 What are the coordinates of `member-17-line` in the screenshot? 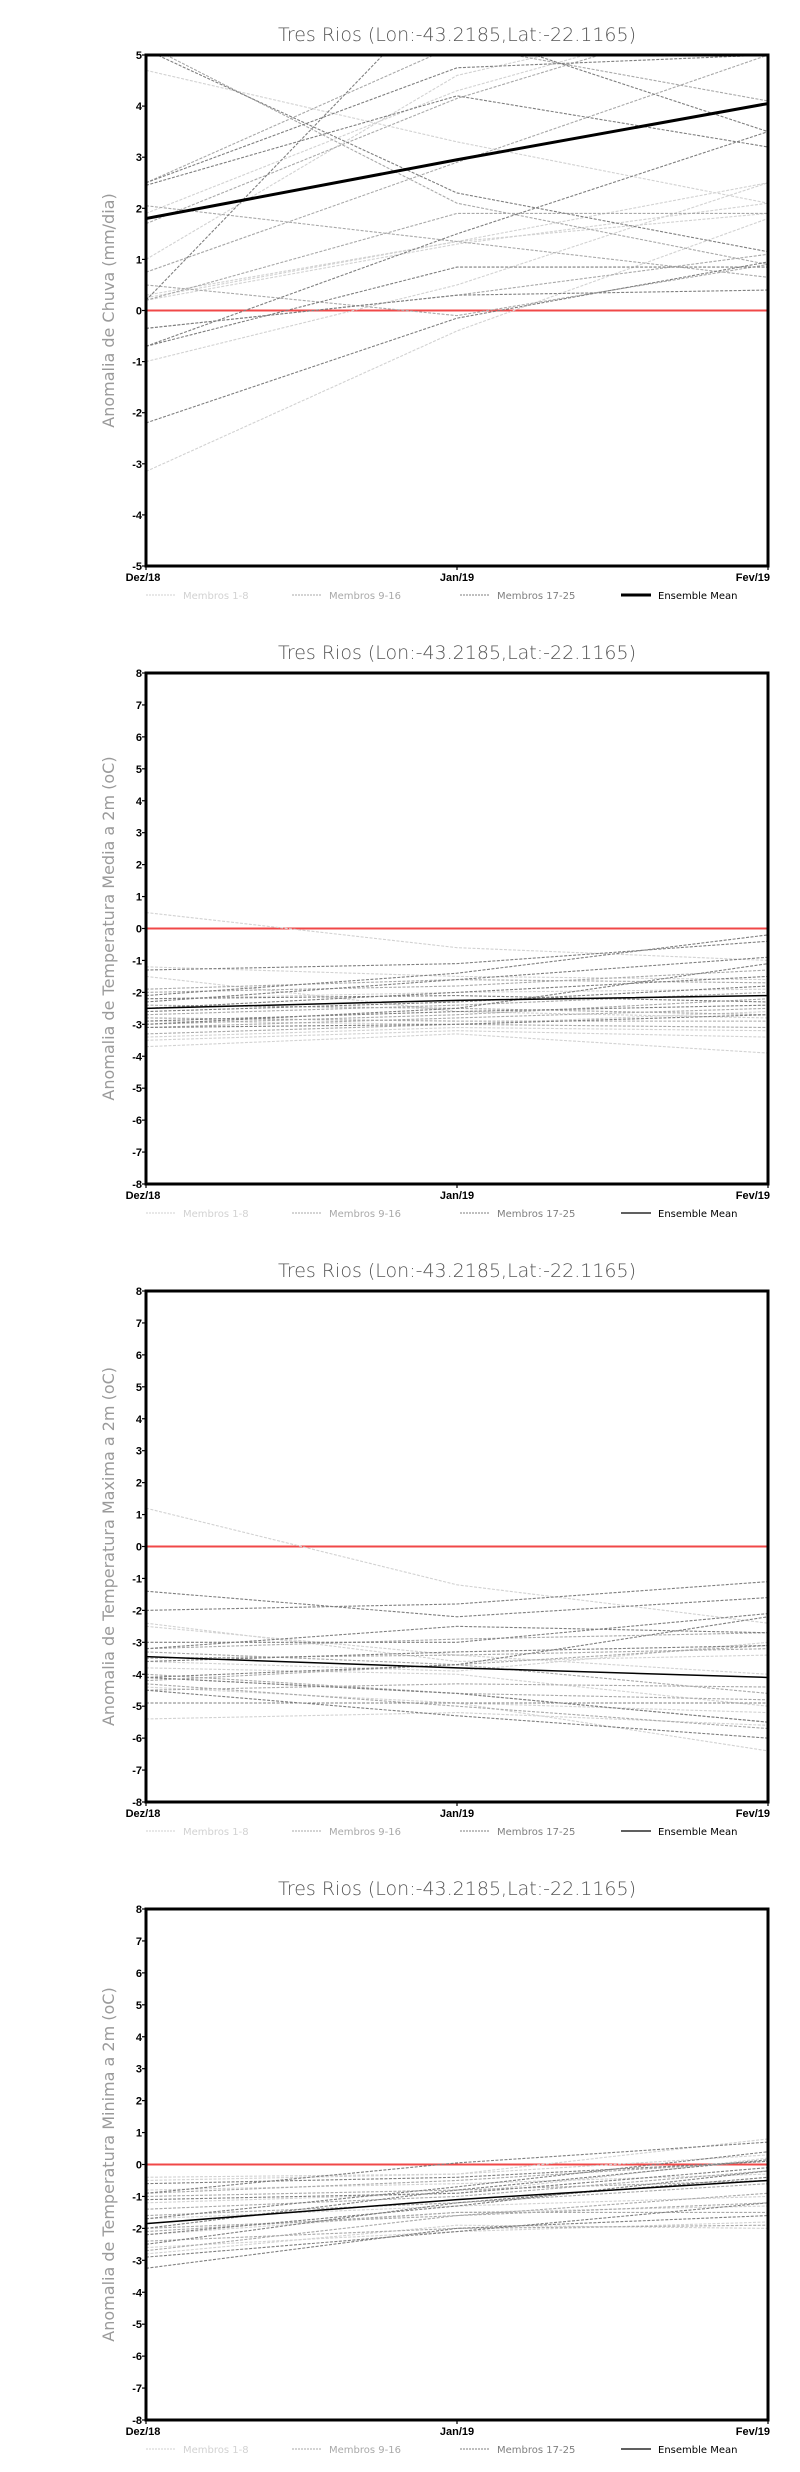 It's located at (457, 965).